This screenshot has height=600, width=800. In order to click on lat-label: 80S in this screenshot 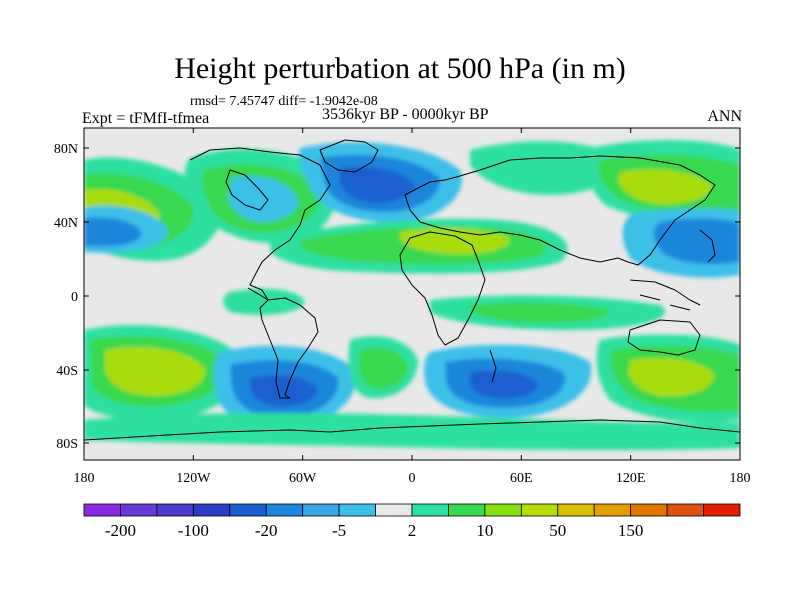, I will do `click(67, 444)`.